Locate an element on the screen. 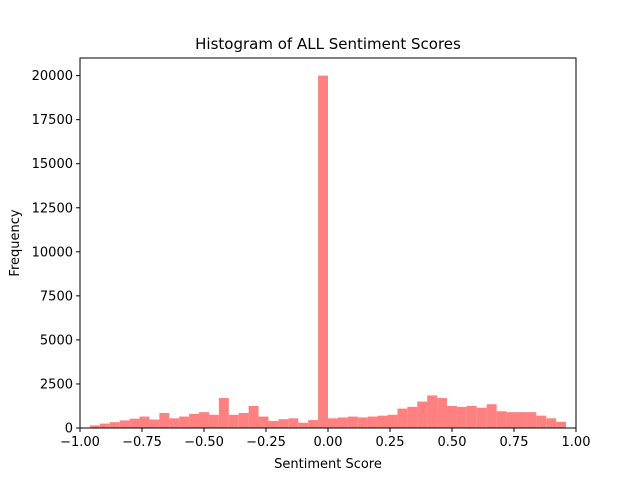 This screenshot has height=485, width=640. y-tick-label: 12500 is located at coordinates (52, 208).